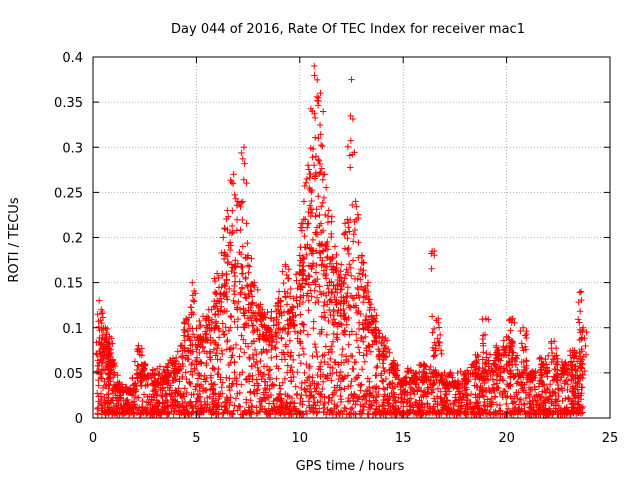  I want to click on x-tick-label: 0, so click(93, 438).